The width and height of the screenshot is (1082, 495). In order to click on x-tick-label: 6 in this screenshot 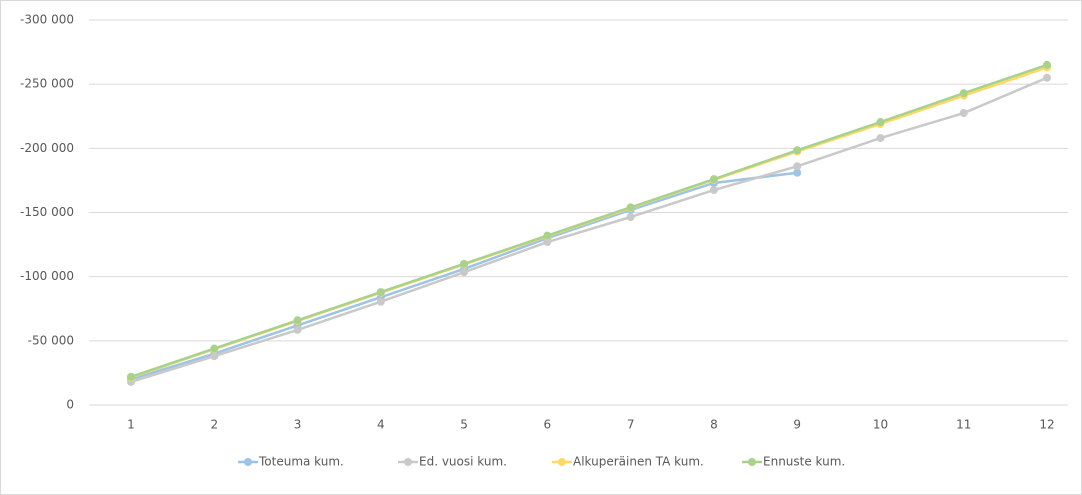, I will do `click(548, 425)`.